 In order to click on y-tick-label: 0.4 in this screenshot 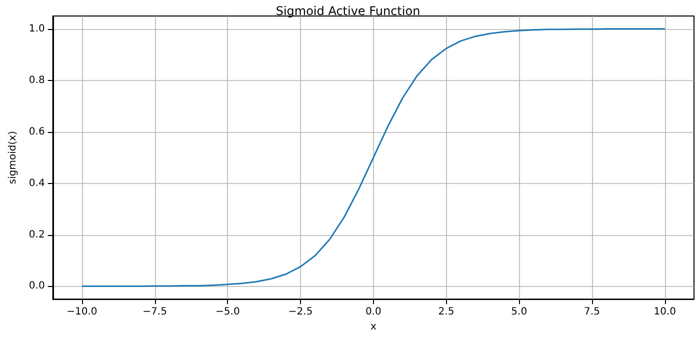, I will do `click(36, 183)`.